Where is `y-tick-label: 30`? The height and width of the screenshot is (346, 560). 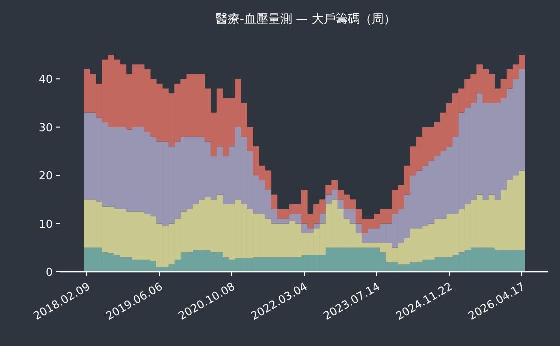 y-tick-label: 30 is located at coordinates (46, 127).